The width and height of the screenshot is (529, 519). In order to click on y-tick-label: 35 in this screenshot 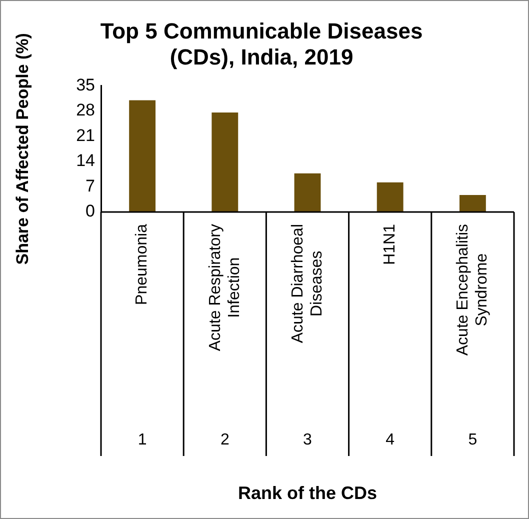, I will do `click(85, 84)`.